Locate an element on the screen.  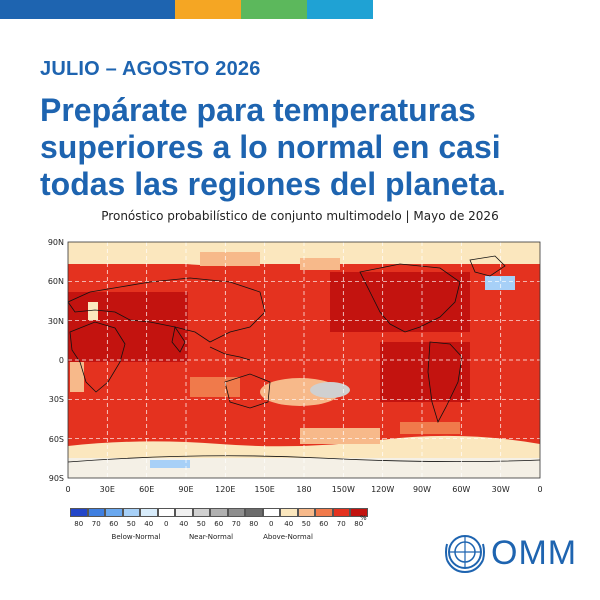
lon-label: 150W is located at coordinates (343, 489).